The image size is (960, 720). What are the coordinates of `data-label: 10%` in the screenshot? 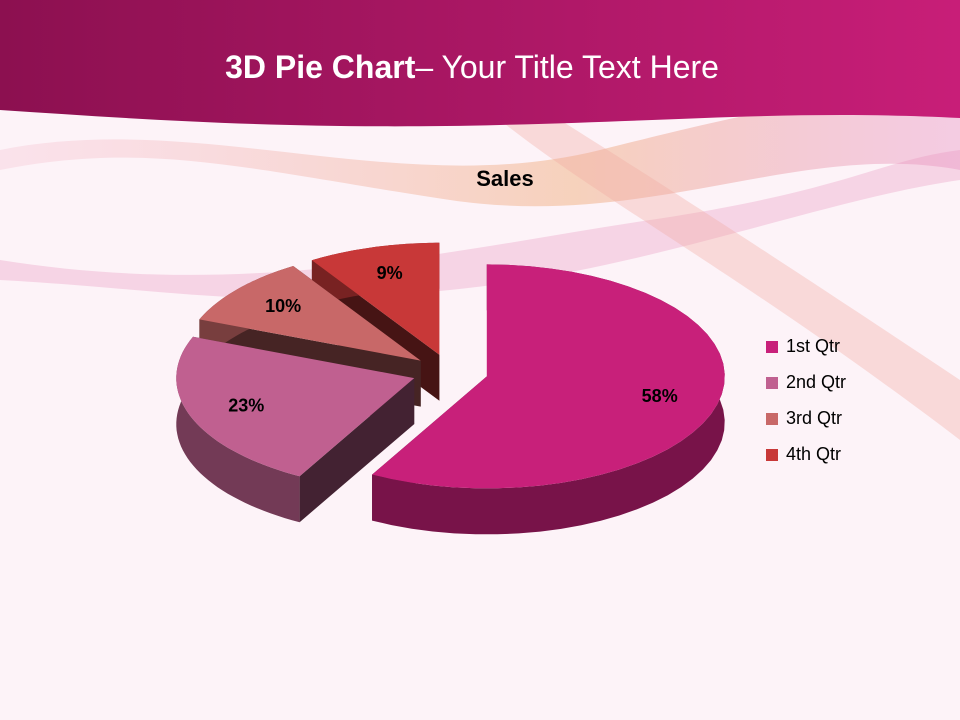 It's located at (283, 306).